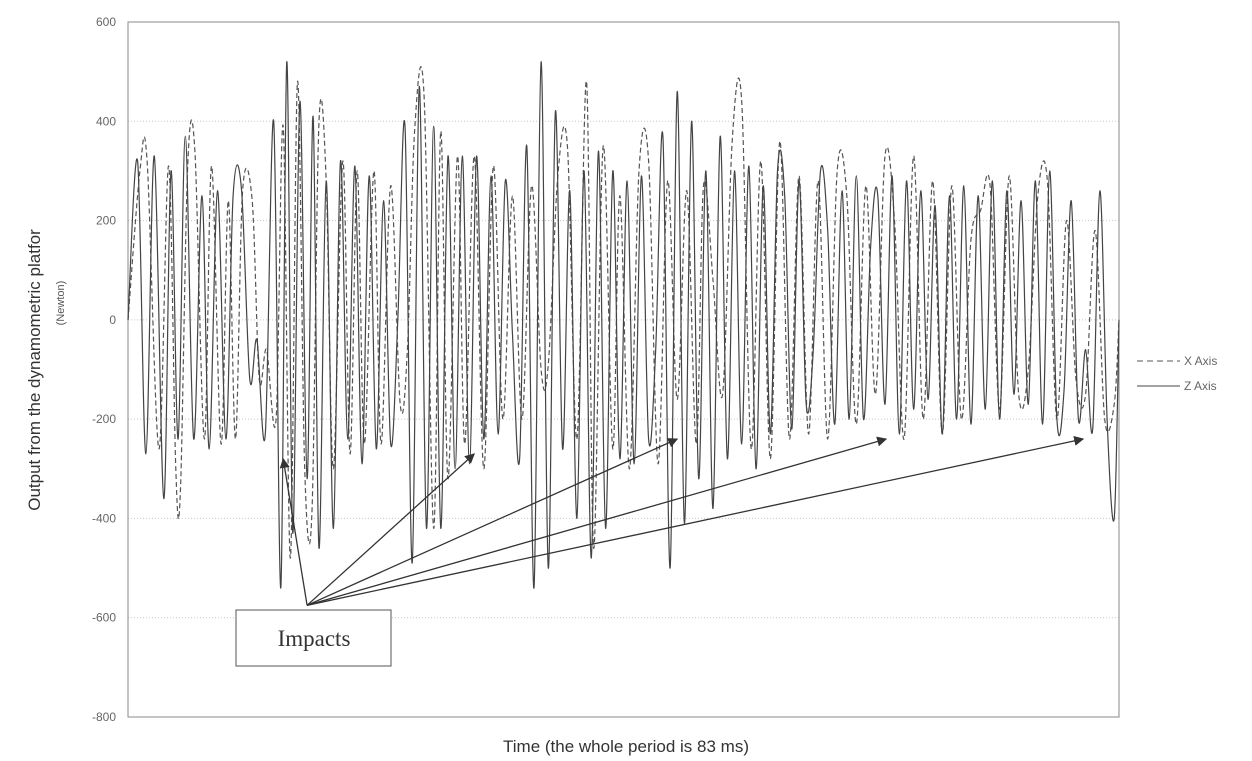  What do you see at coordinates (104, 419) in the screenshot?
I see `y-tick-label: -200` at bounding box center [104, 419].